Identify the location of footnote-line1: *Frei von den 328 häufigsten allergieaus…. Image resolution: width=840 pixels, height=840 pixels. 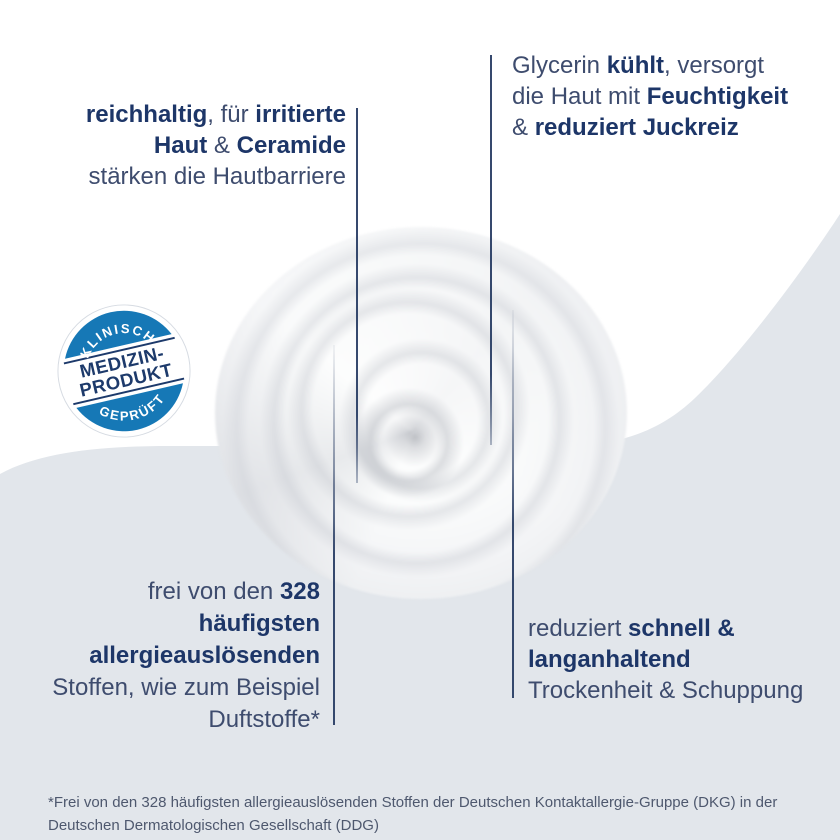
(413, 802).